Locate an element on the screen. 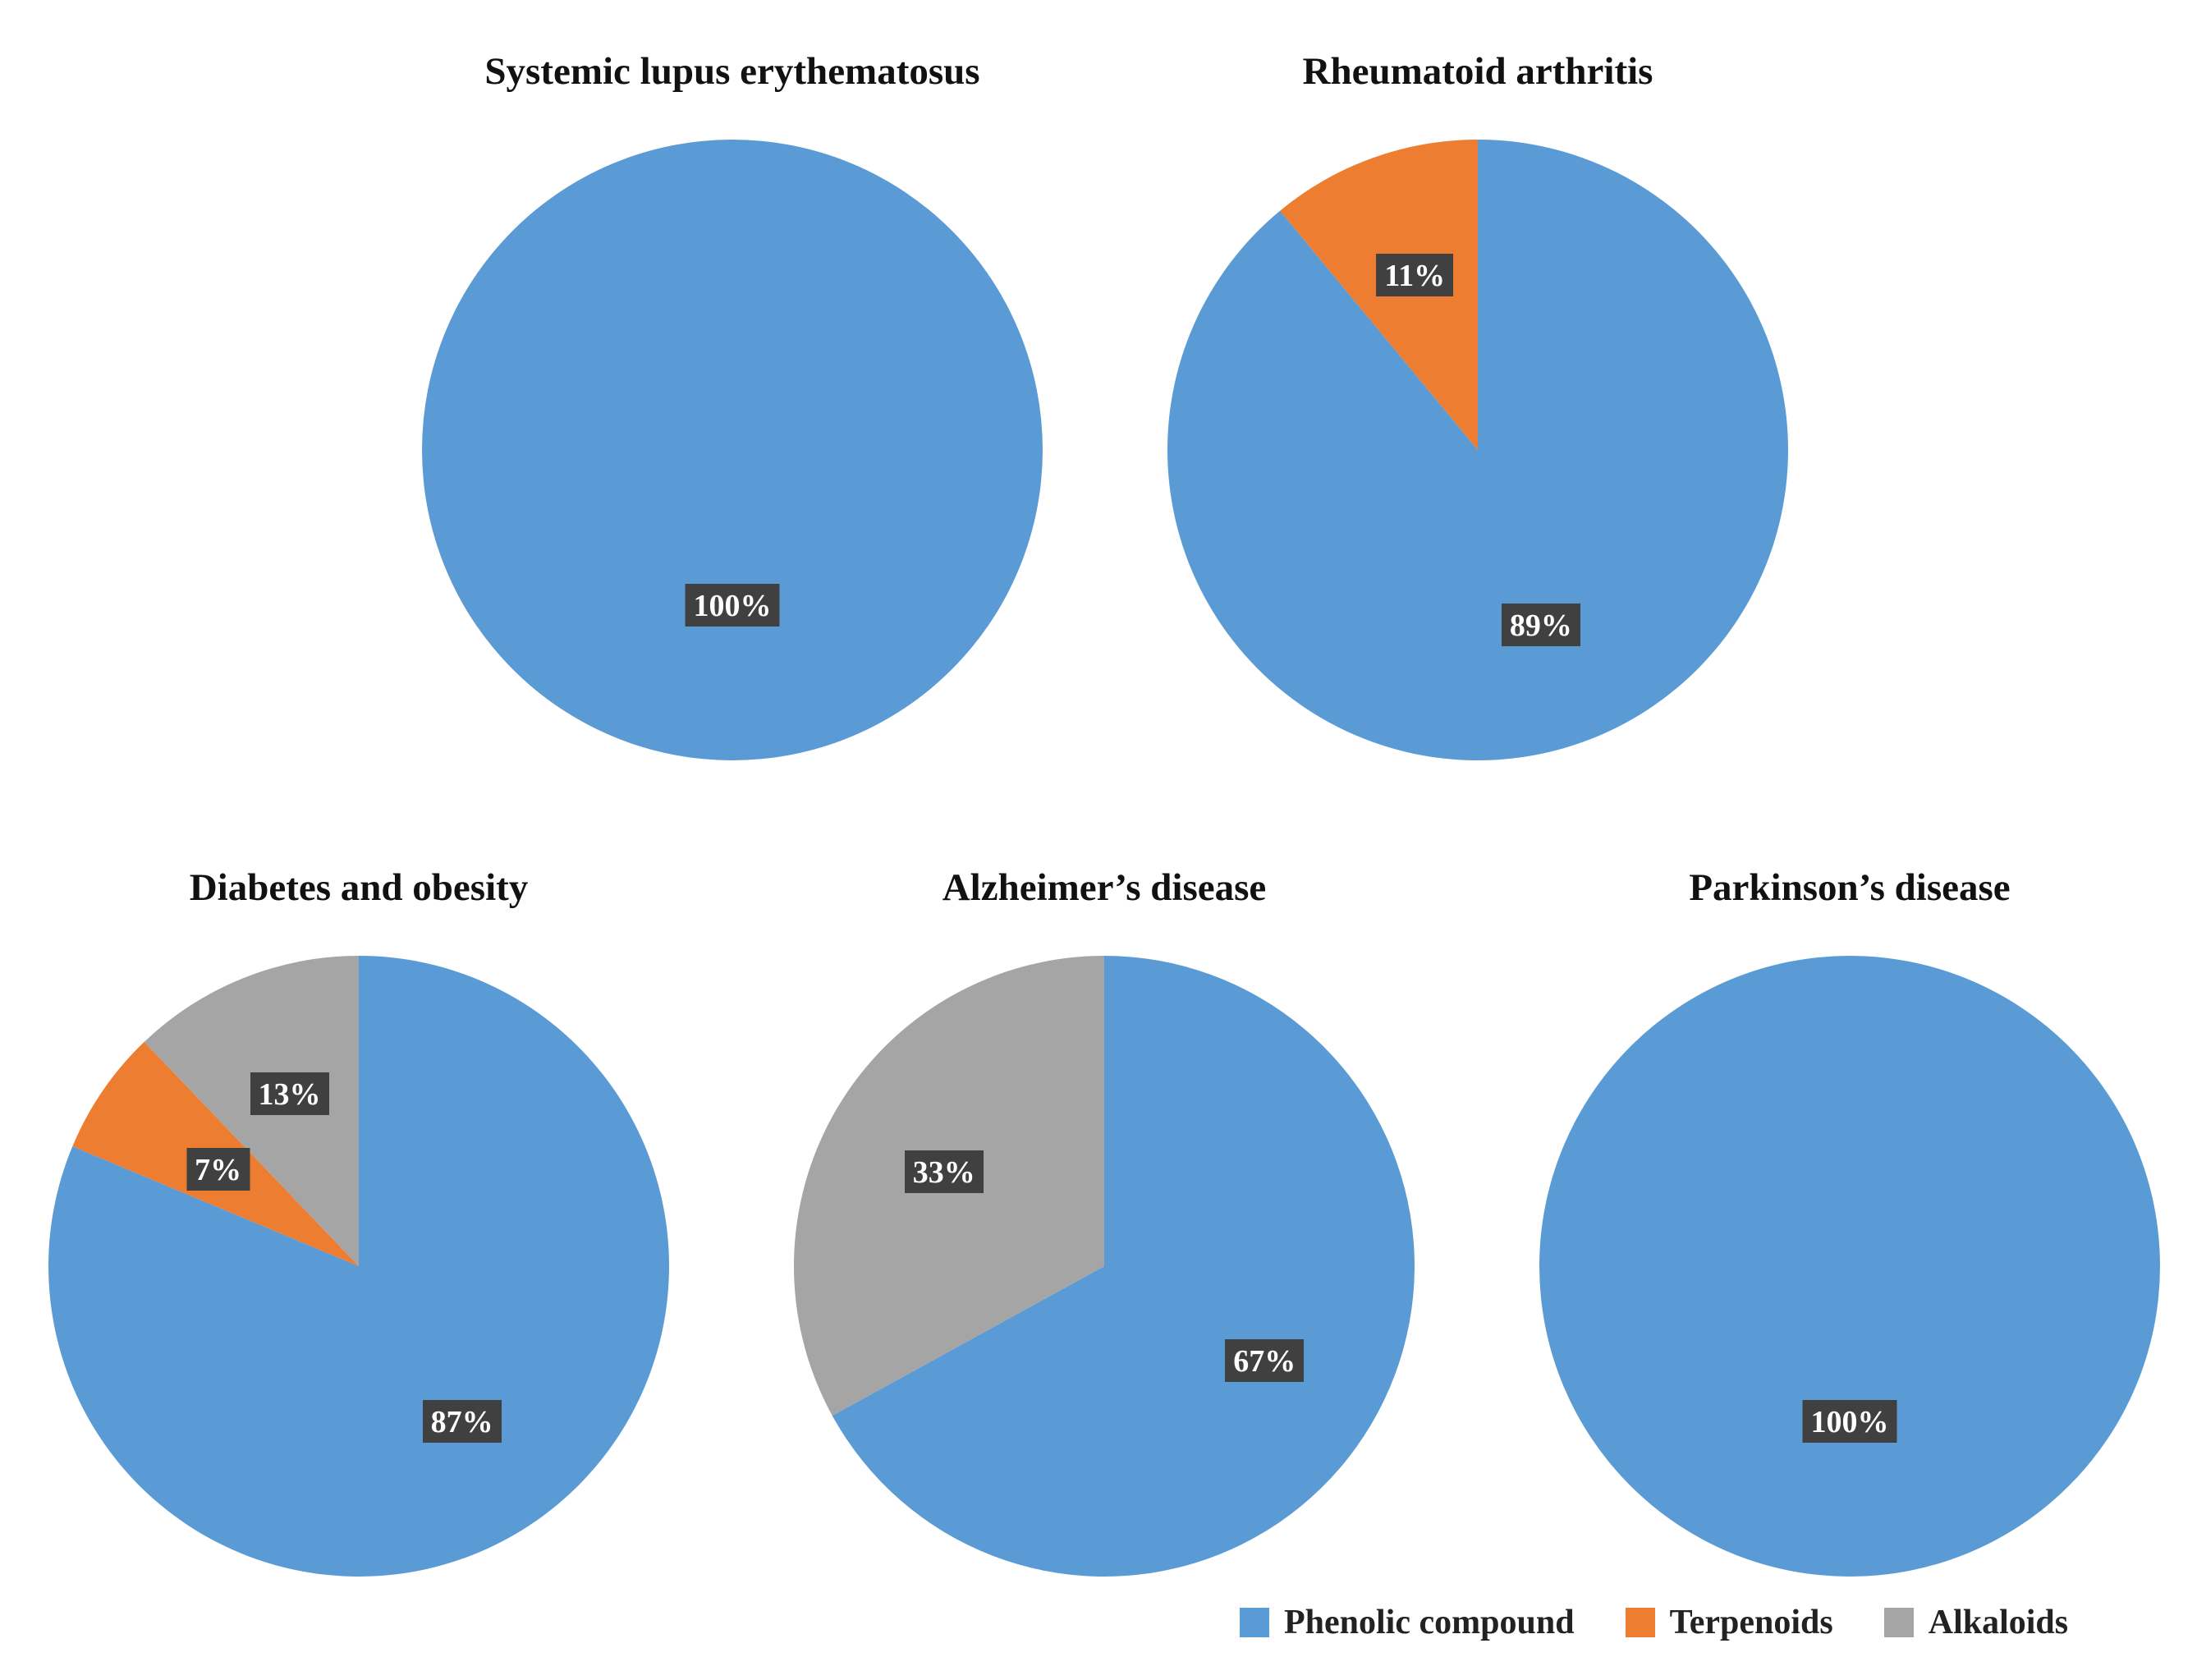 The image size is (2206, 1680). chart-3-pie is located at coordinates (358, 1266).